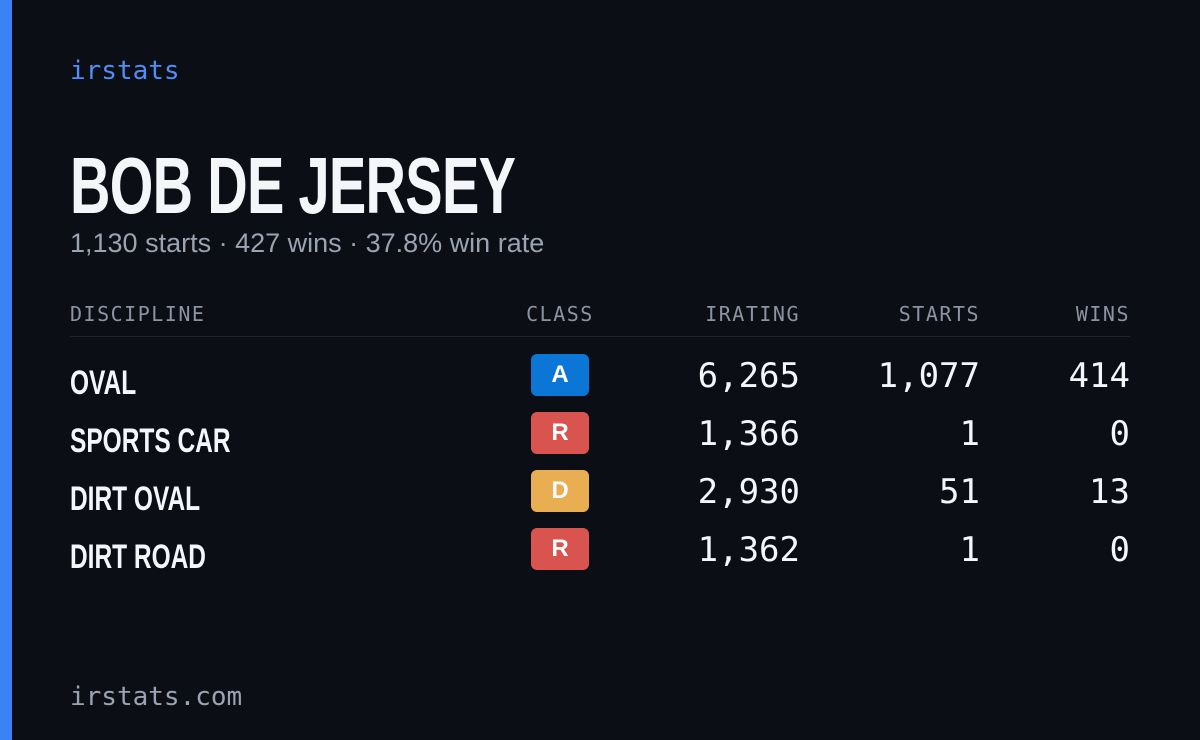  Describe the element at coordinates (307, 243) in the screenshot. I see `driver-summary: 1,130 starts · 427 wins · 37.8% win rate` at that location.